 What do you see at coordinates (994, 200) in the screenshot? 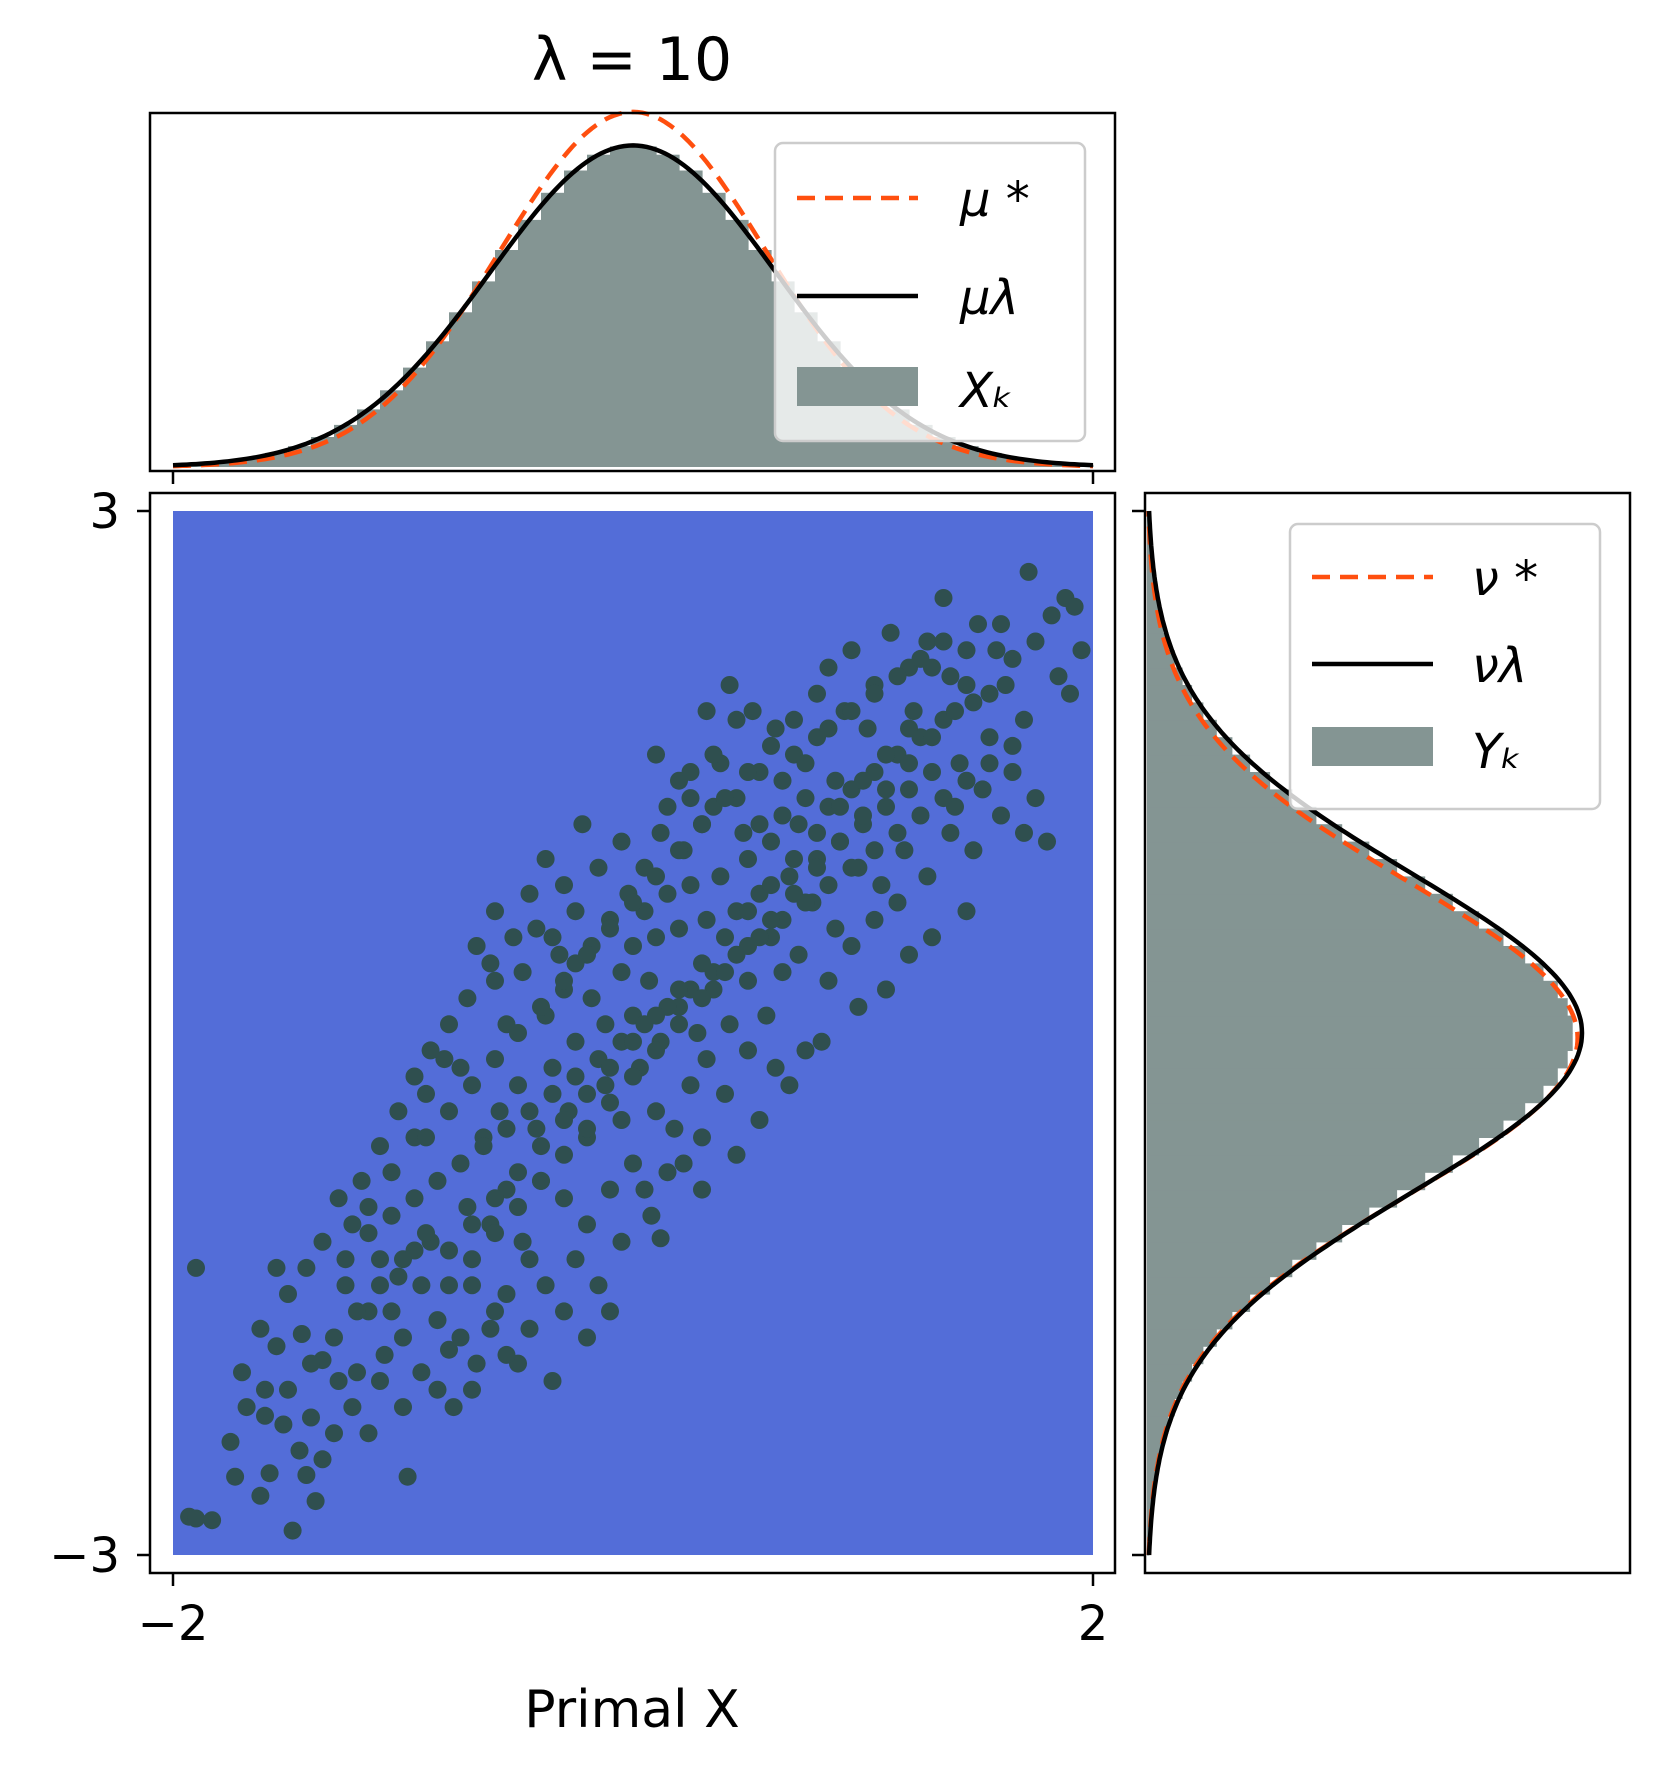
I see `top-legend-mu-star-label: μ *` at bounding box center [994, 200].